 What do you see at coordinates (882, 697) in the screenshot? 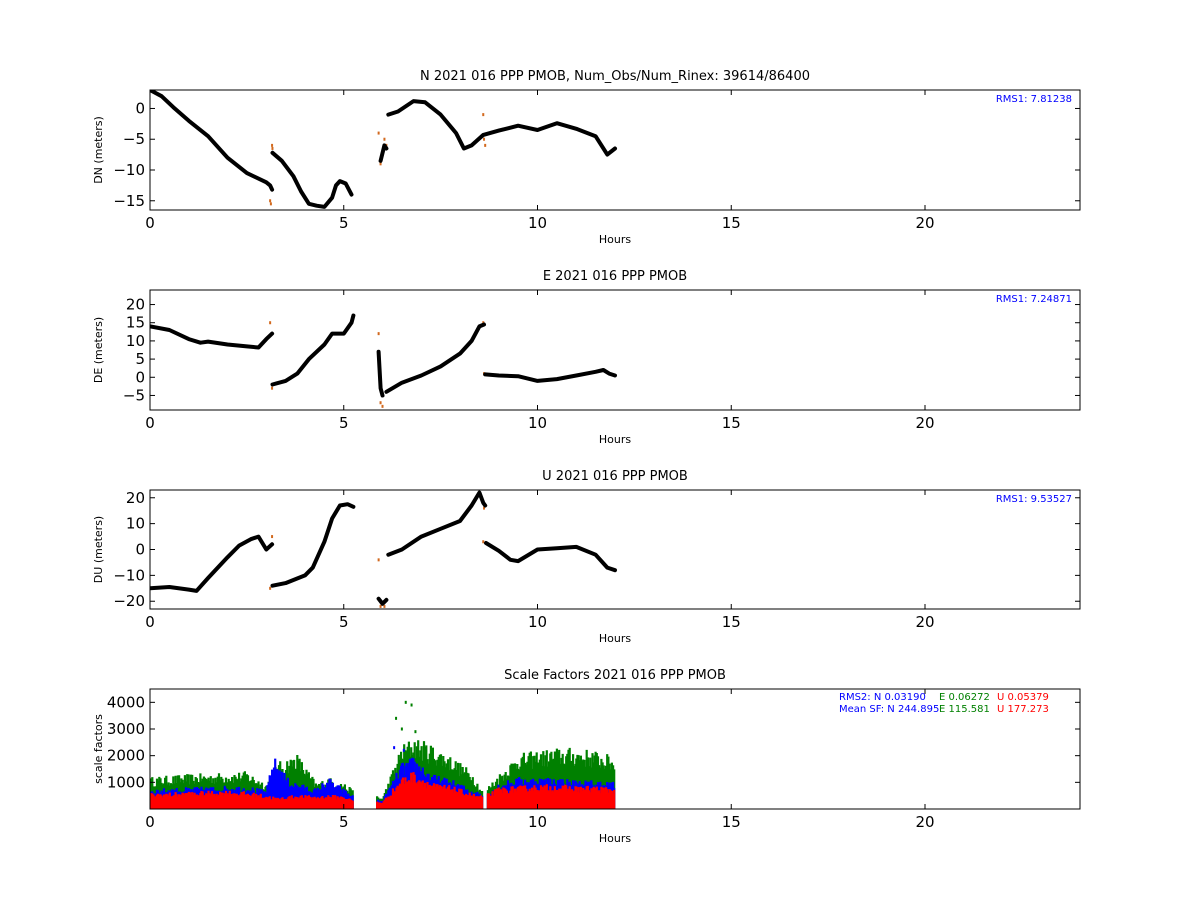
I see `rms2-n: RMS2: N 0.03190` at bounding box center [882, 697].